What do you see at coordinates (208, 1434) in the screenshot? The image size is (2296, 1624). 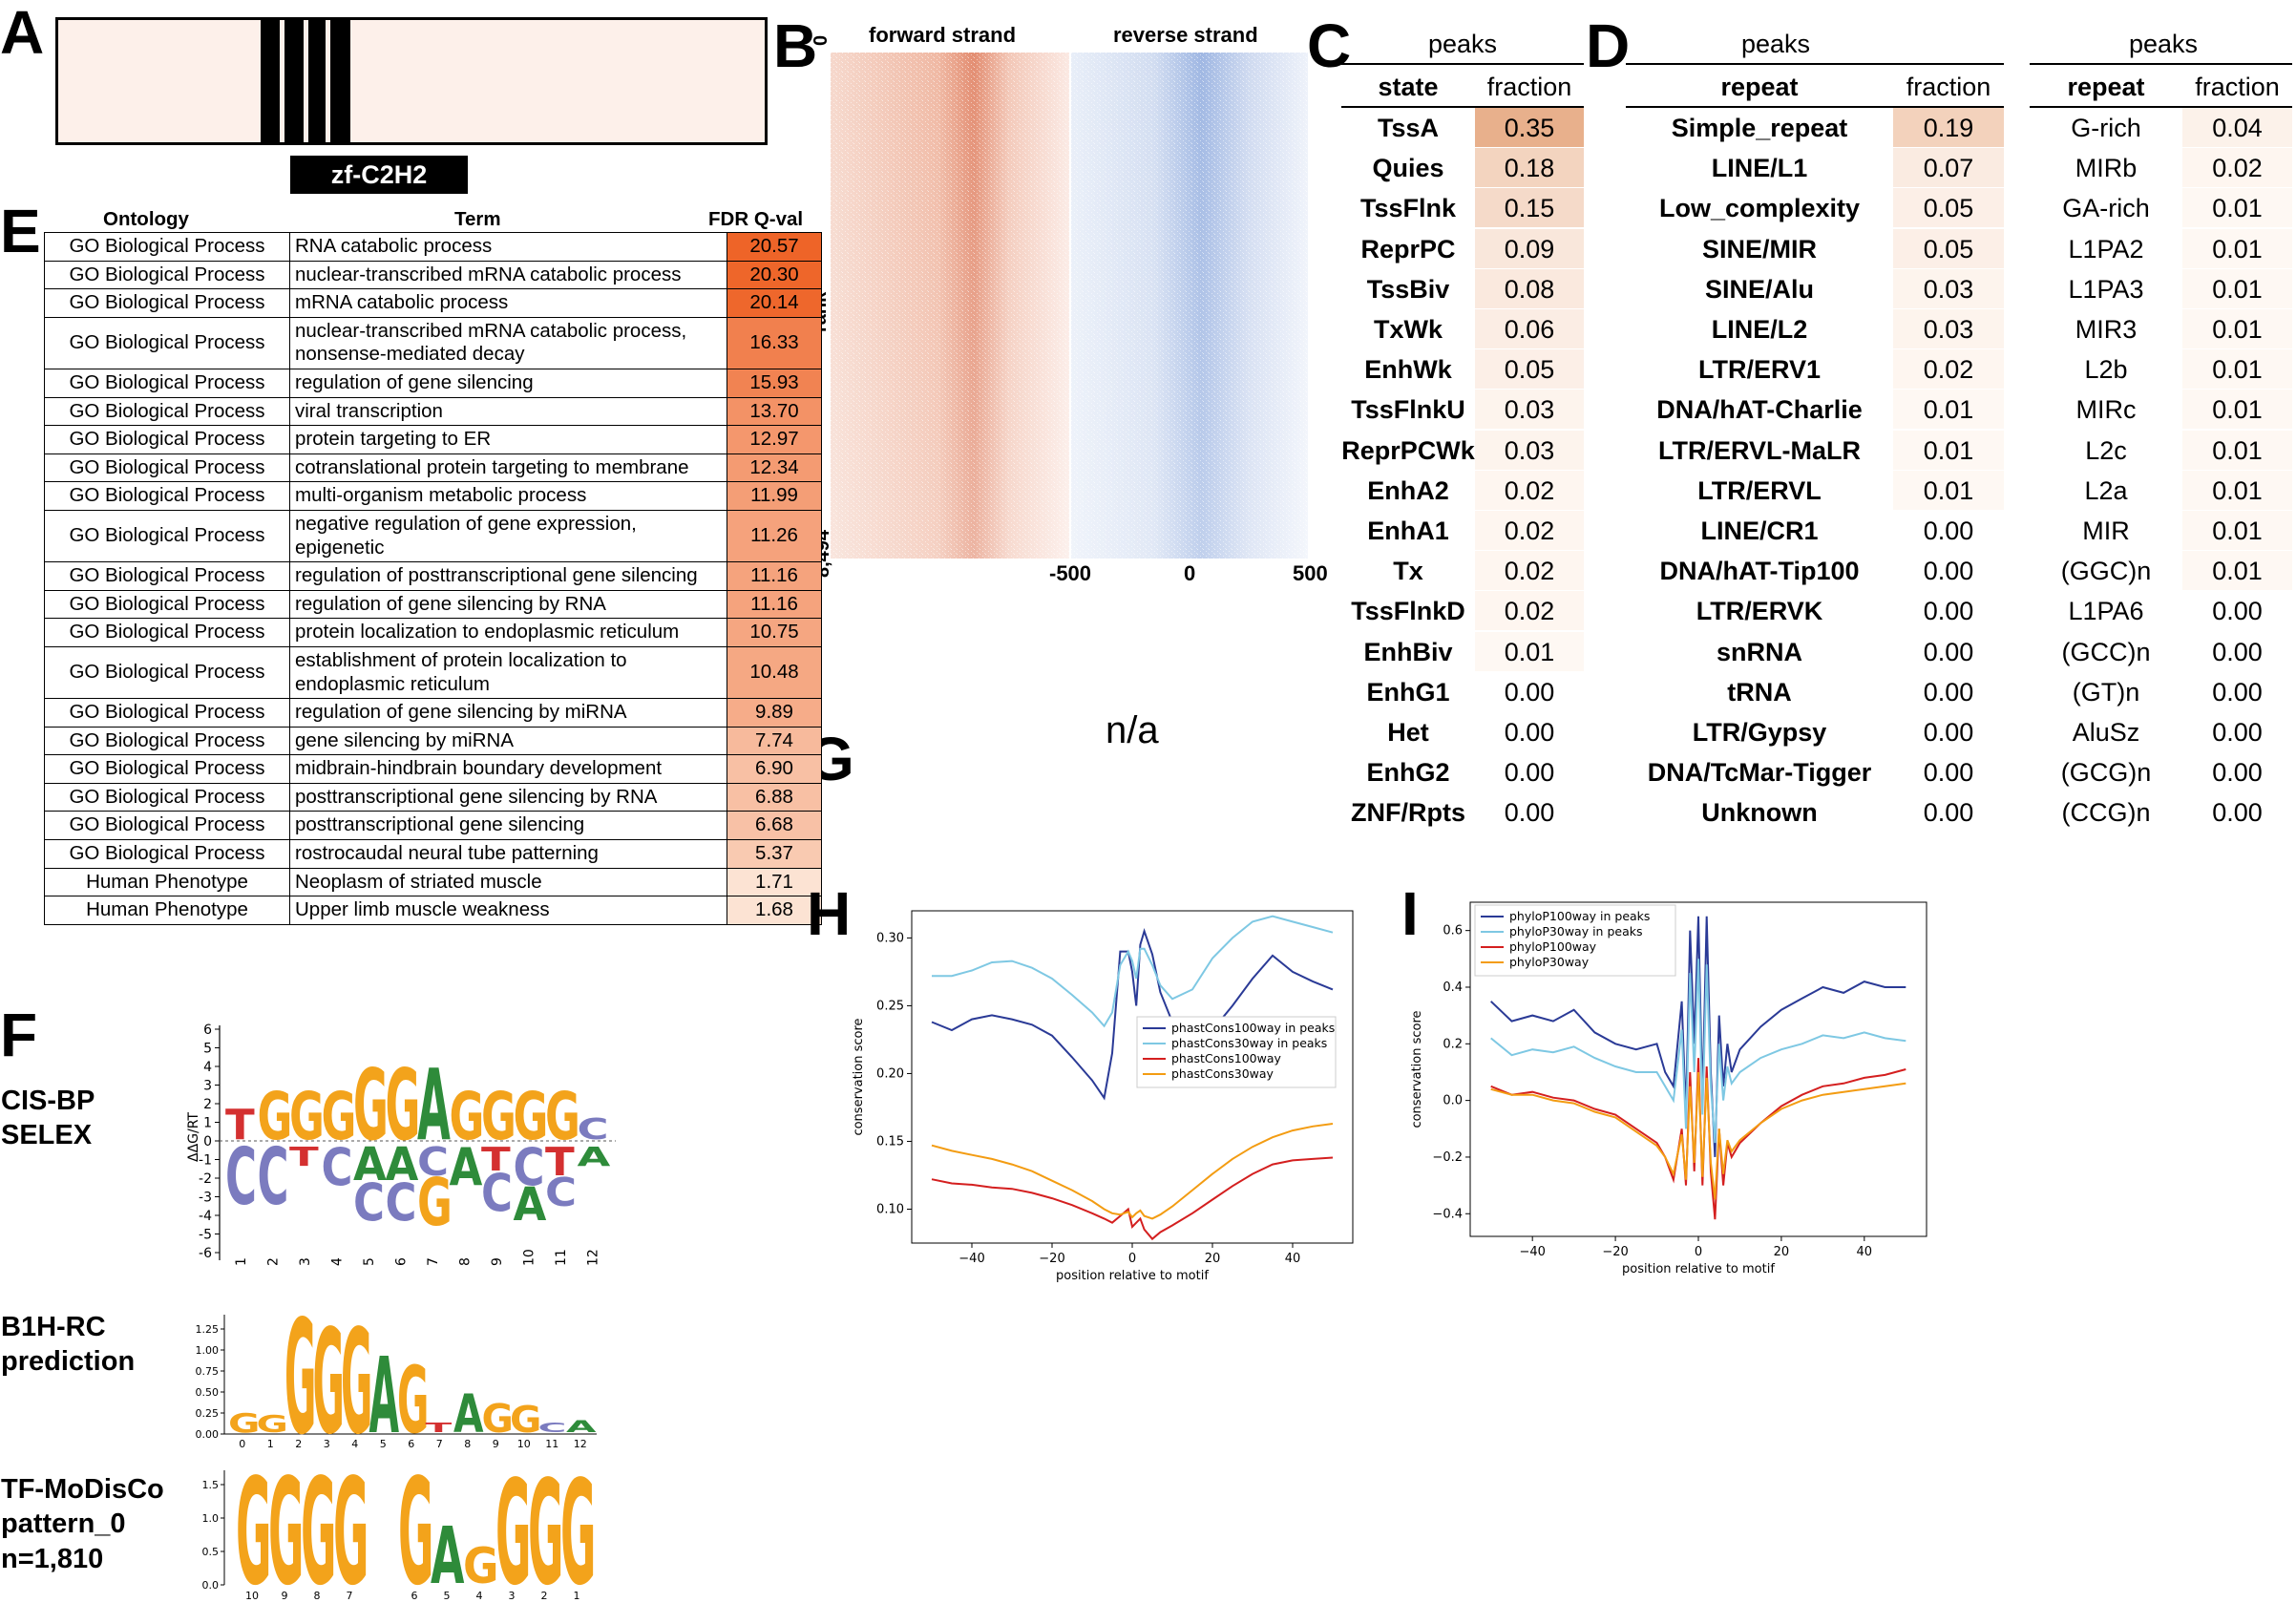 I see `b1h-y-tick: 0.00` at bounding box center [208, 1434].